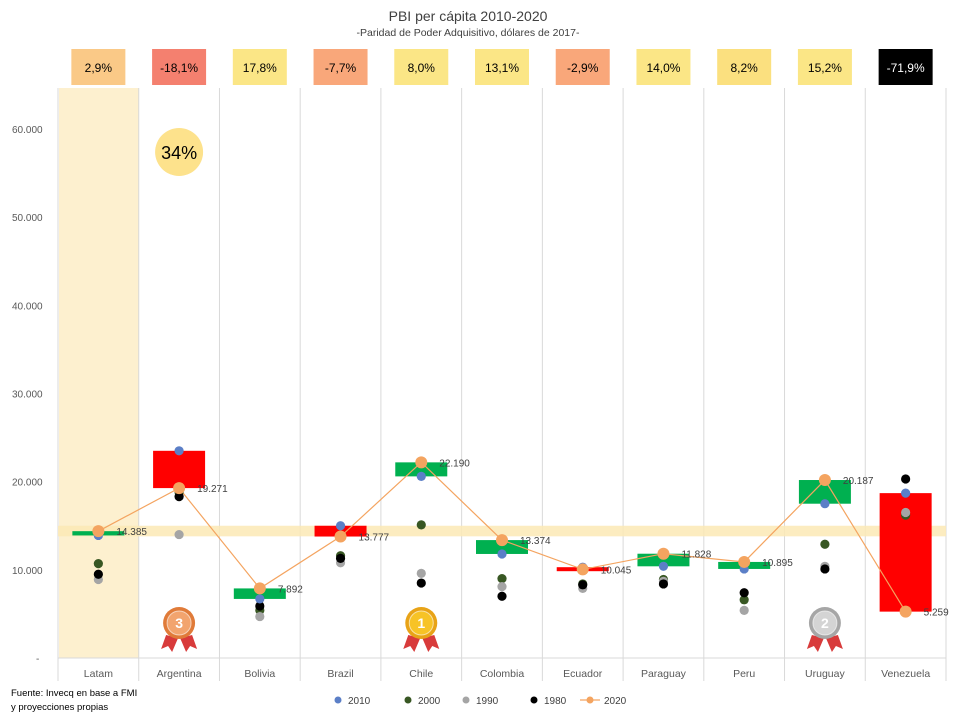  What do you see at coordinates (27, 130) in the screenshot?
I see `y-tick-label: 60.000` at bounding box center [27, 130].